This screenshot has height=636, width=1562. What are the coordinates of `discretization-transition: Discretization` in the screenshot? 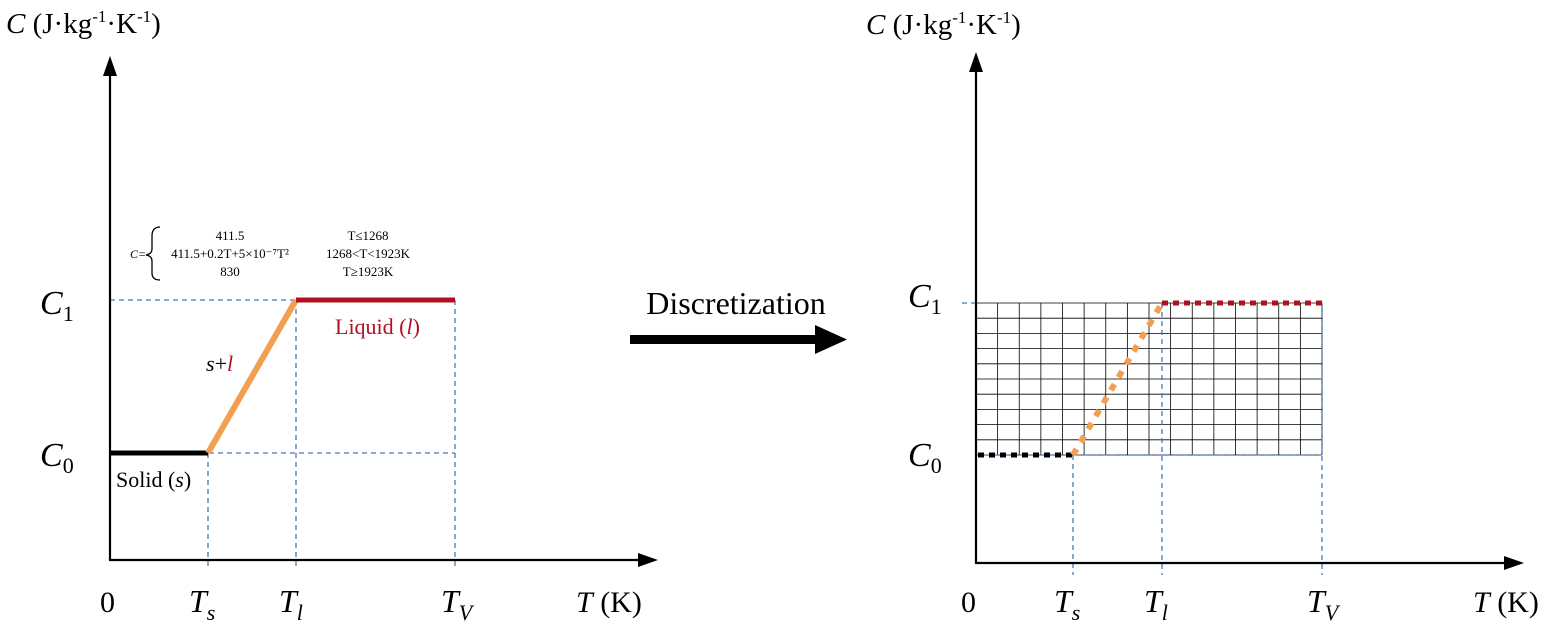 It's located at (738, 319).